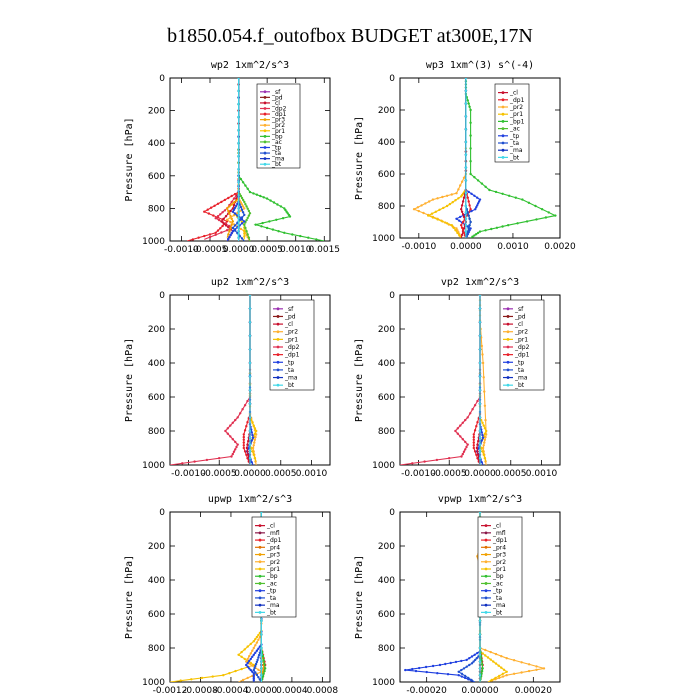  I want to click on legend-label: _bt, so click(497, 612).